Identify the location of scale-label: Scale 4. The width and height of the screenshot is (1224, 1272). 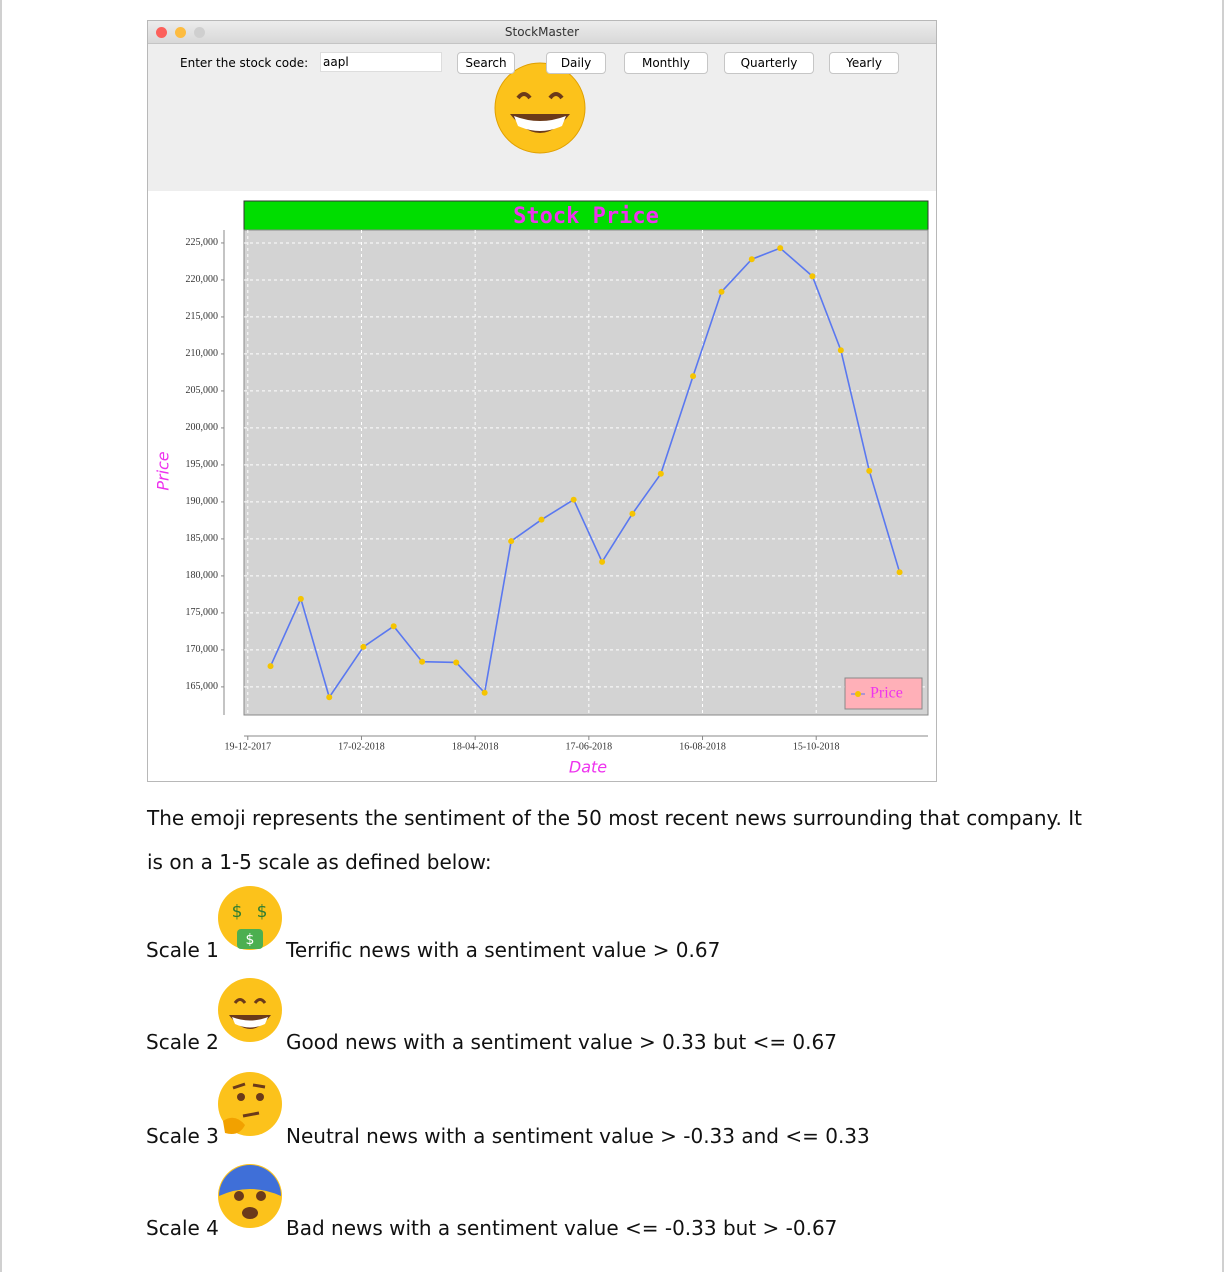
(182, 1228).